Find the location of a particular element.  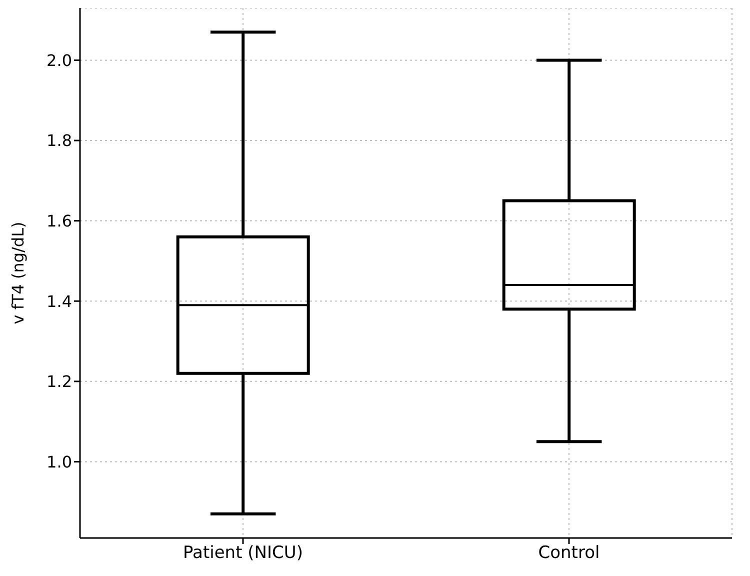

x-tick-label: Control is located at coordinates (569, 553).